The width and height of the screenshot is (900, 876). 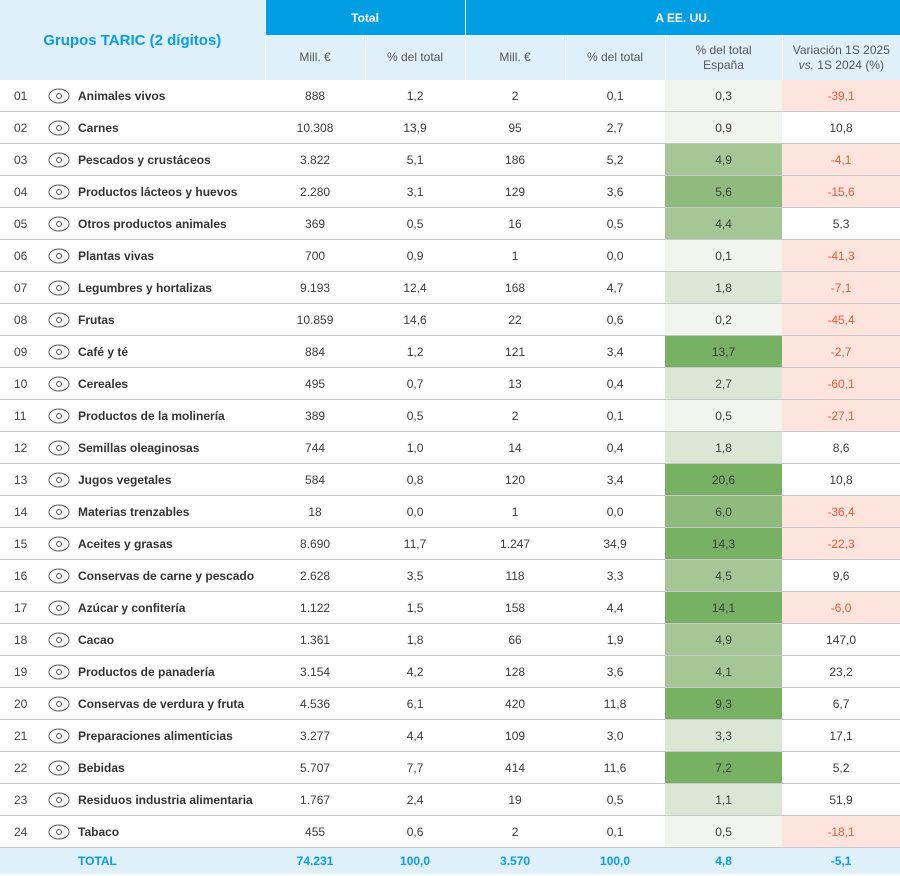 What do you see at coordinates (59, 224) in the screenshot?
I see `animal-product-icon` at bounding box center [59, 224].